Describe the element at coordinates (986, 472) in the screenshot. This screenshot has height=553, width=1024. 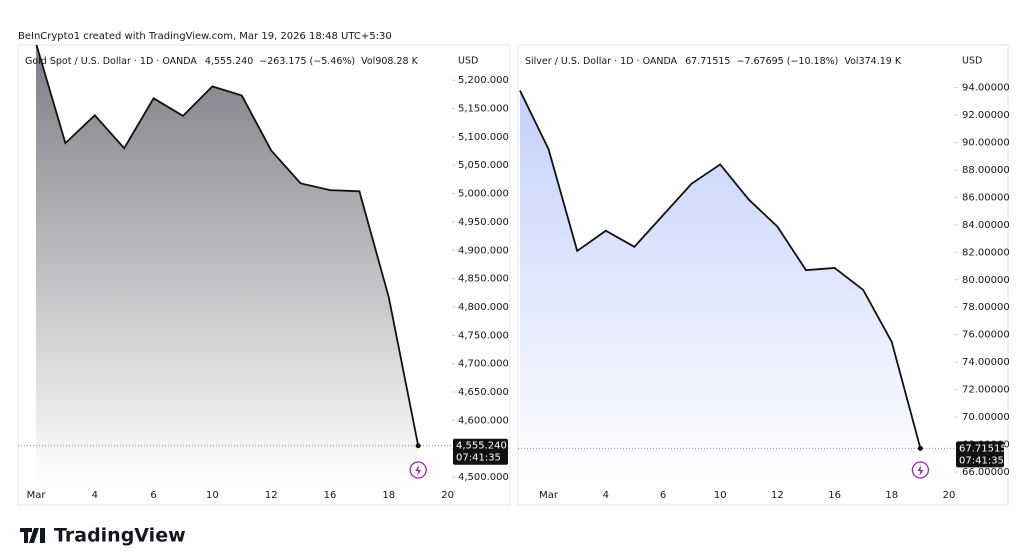
I see `y-tick-label: 66.00000` at that location.